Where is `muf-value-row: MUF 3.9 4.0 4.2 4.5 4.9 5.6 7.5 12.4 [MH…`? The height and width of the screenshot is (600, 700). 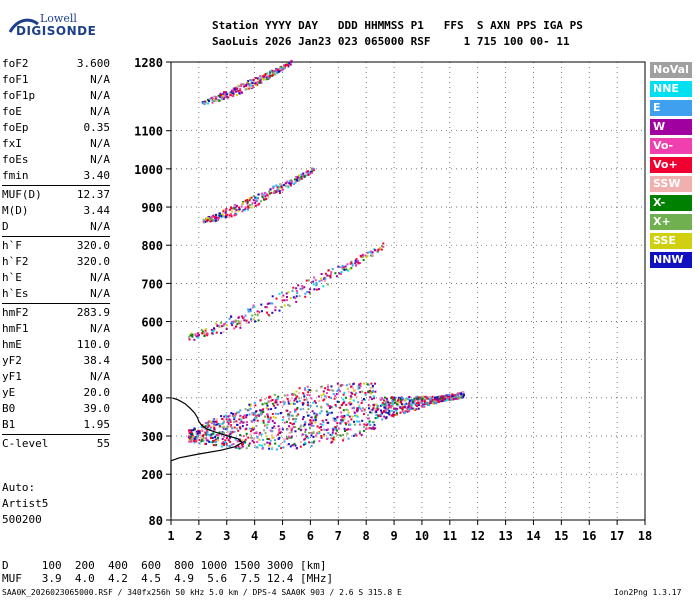
muf-value-row: MUF 3.9 4.0 4.2 4.5 4.9 5.6 7.5 12.4 [MH… is located at coordinates (168, 578).